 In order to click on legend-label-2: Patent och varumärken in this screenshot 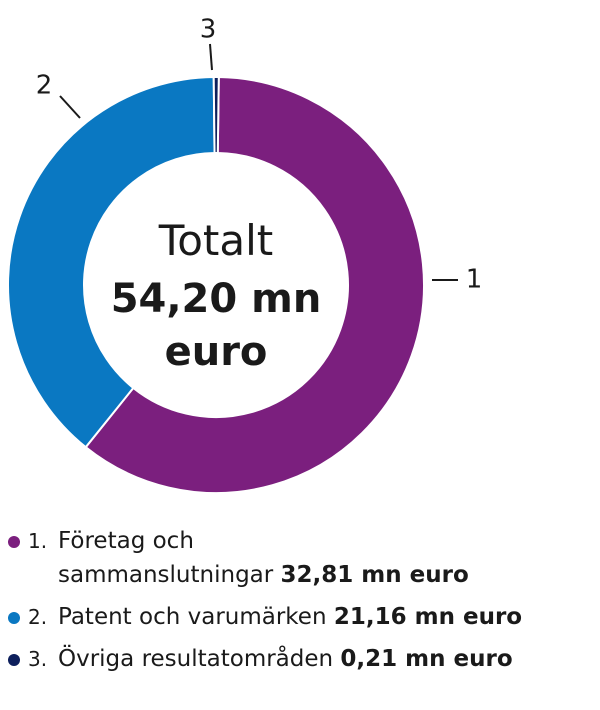, I will do `click(192, 617)`.